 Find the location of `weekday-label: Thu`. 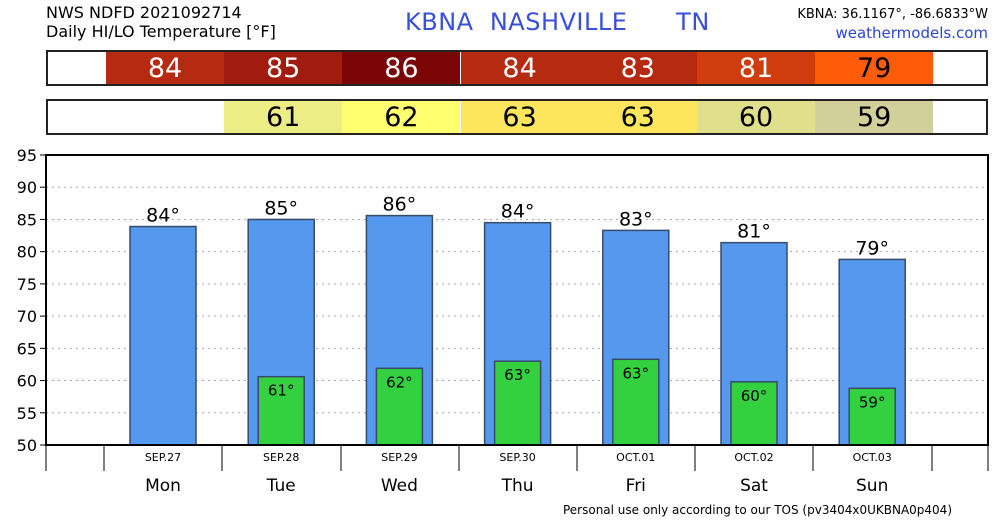

weekday-label: Thu is located at coordinates (517, 486).